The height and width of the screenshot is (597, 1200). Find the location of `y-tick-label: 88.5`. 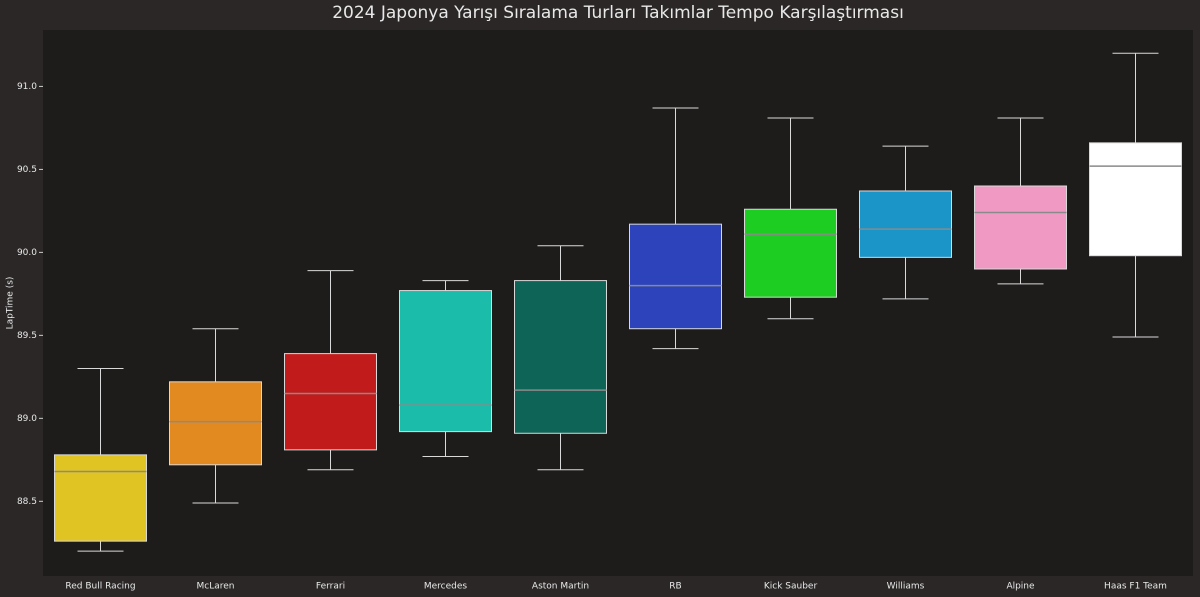

y-tick-label: 88.5 is located at coordinates (27, 502).